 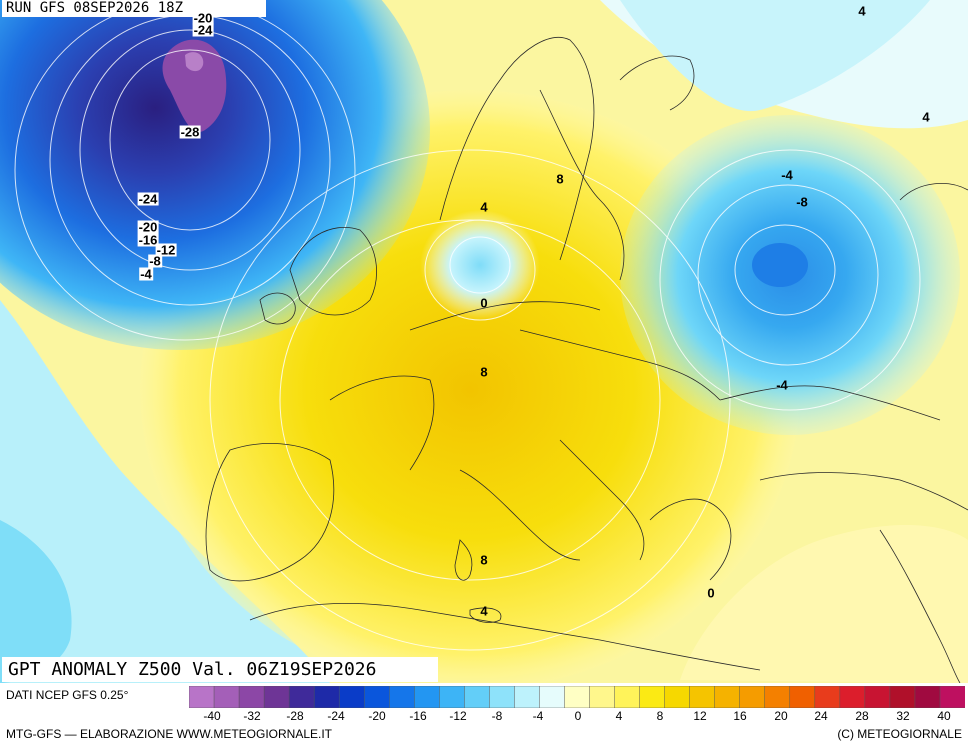 I want to click on atlantic-low-west, so click(x=36, y=601).